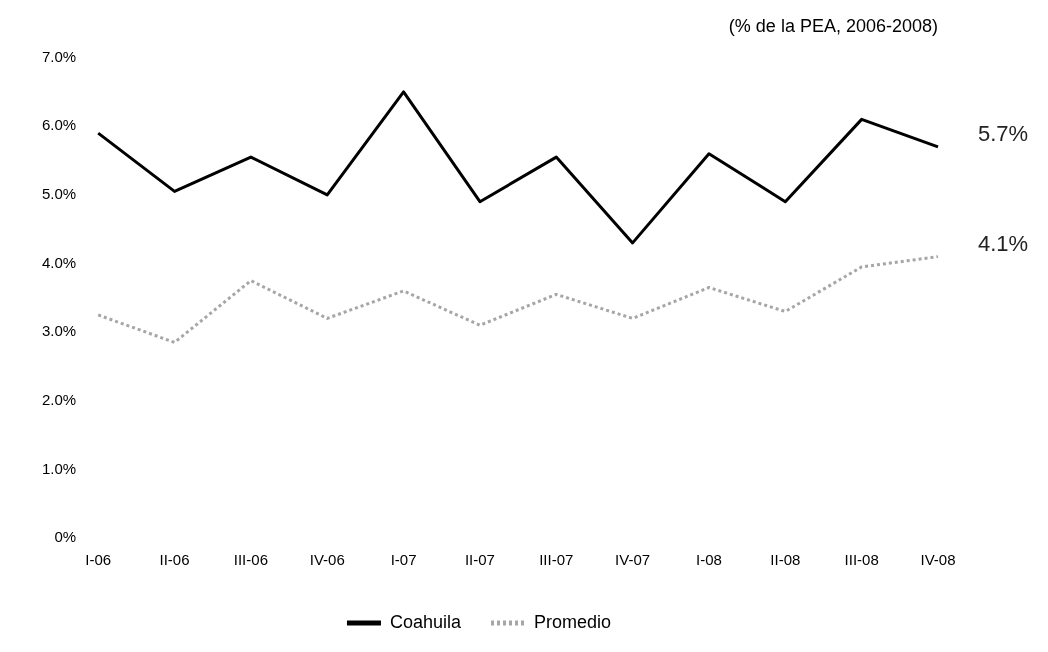  Describe the element at coordinates (65, 537) in the screenshot. I see `y-tick-label: 0%` at that location.